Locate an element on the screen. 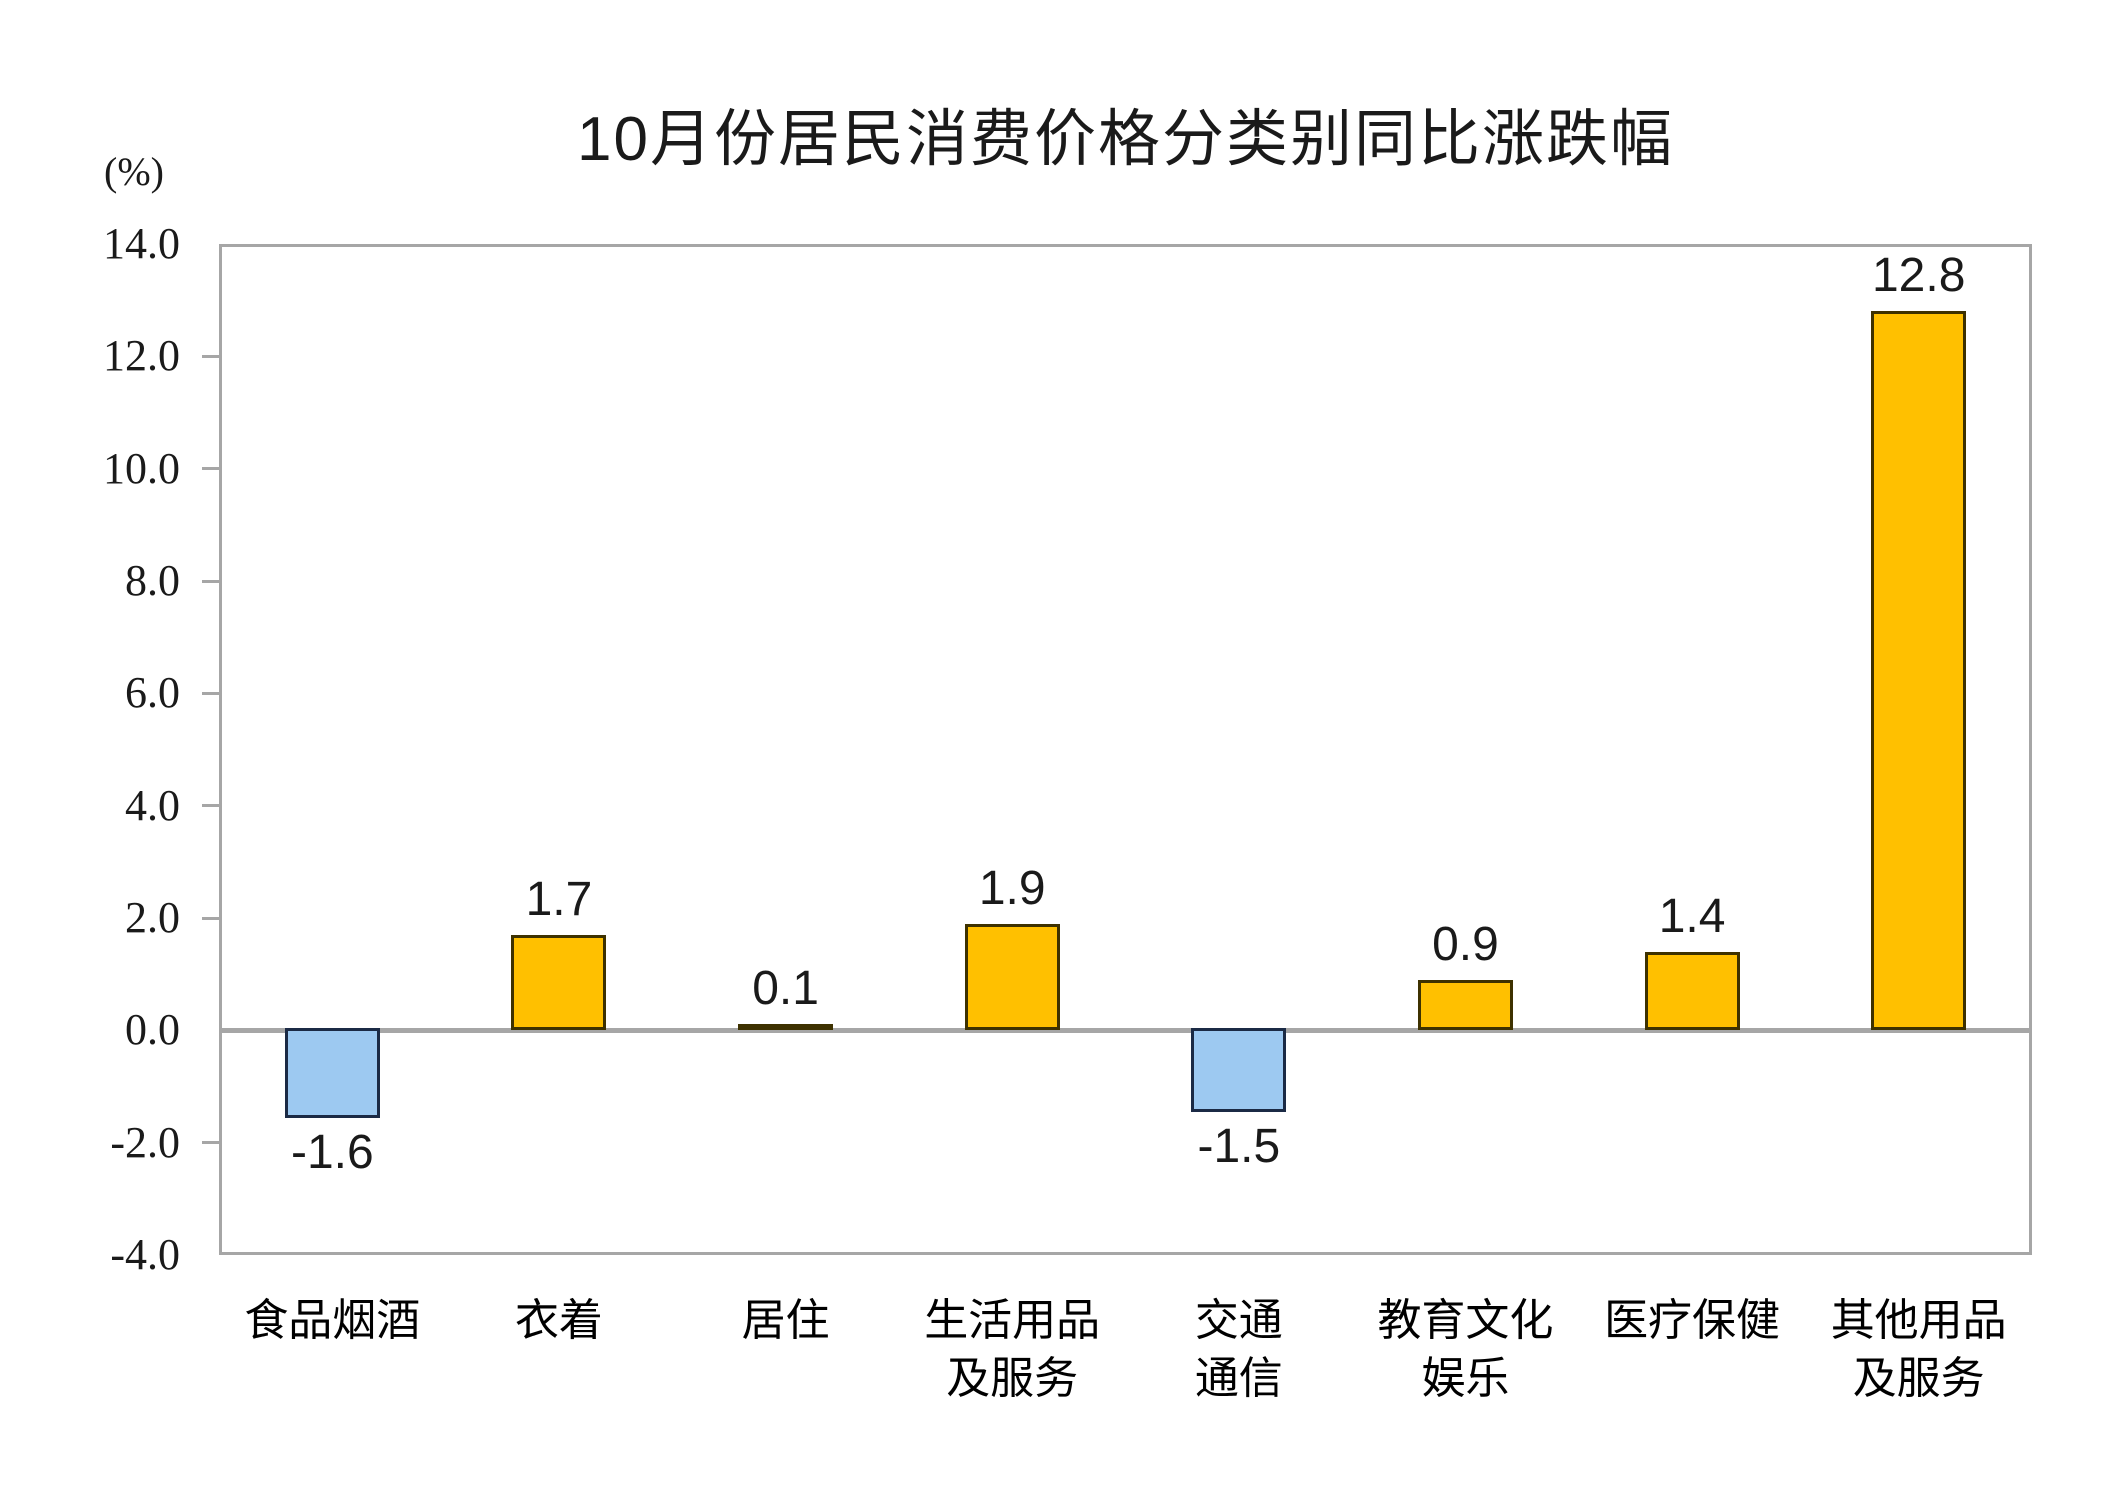  y-tick-label: 6.0 is located at coordinates (152, 693).